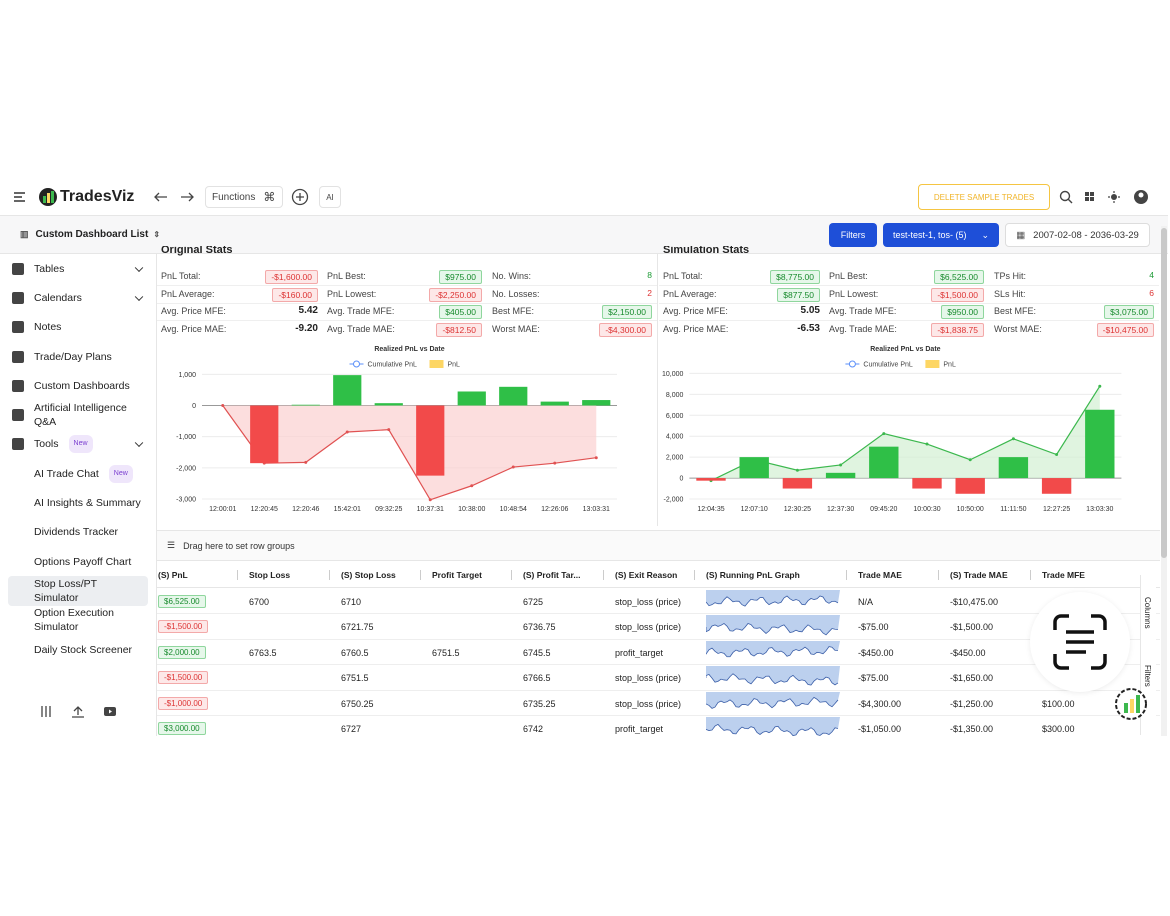 This screenshot has height=916, width=1170. What do you see at coordinates (270, 575) in the screenshot?
I see `column-header: Stop Loss` at bounding box center [270, 575].